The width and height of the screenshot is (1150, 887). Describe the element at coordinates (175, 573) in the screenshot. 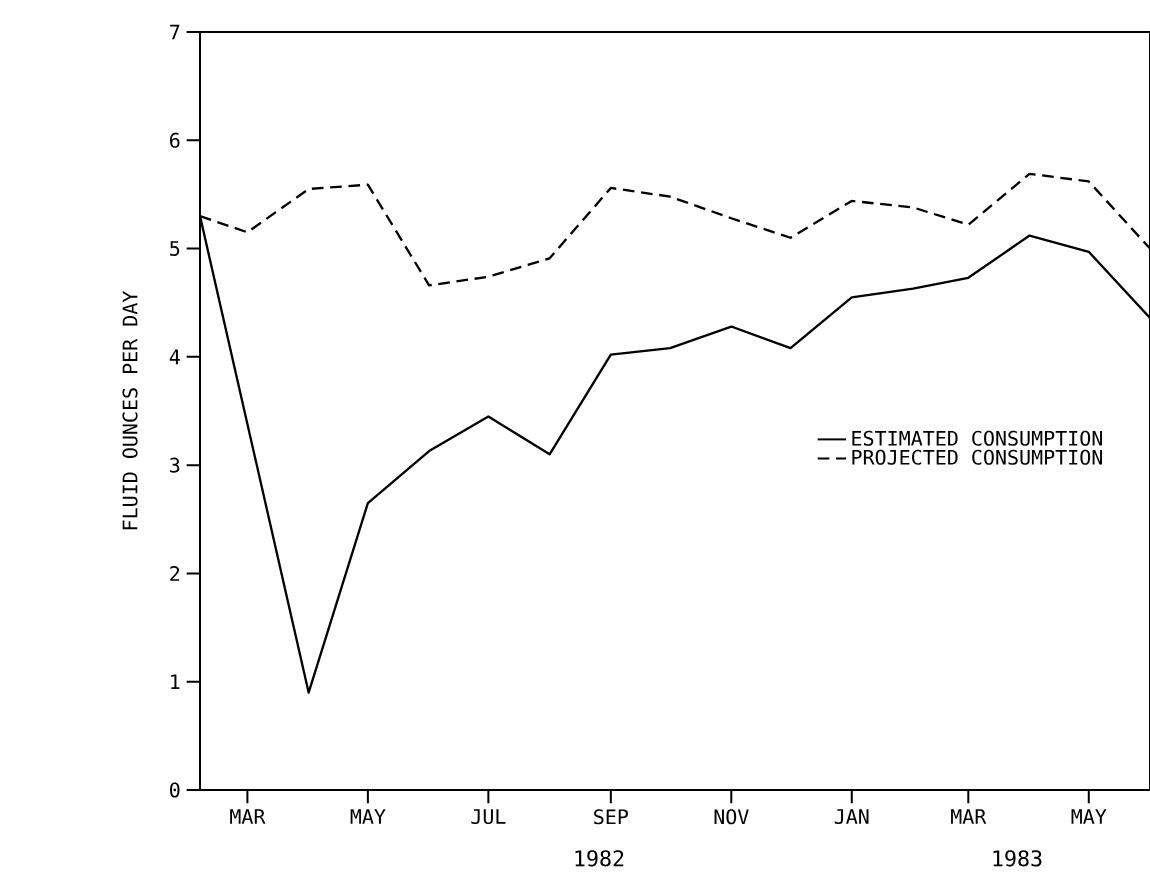

I see `y-tick-label: 2` at that location.